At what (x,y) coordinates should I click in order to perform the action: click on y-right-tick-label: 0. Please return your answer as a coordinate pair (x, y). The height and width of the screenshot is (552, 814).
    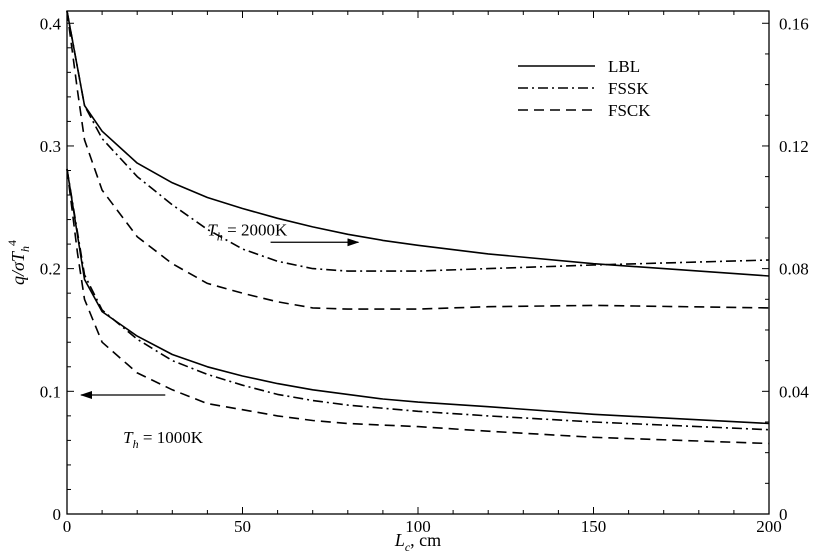
    Looking at the image, I should click on (783, 514).